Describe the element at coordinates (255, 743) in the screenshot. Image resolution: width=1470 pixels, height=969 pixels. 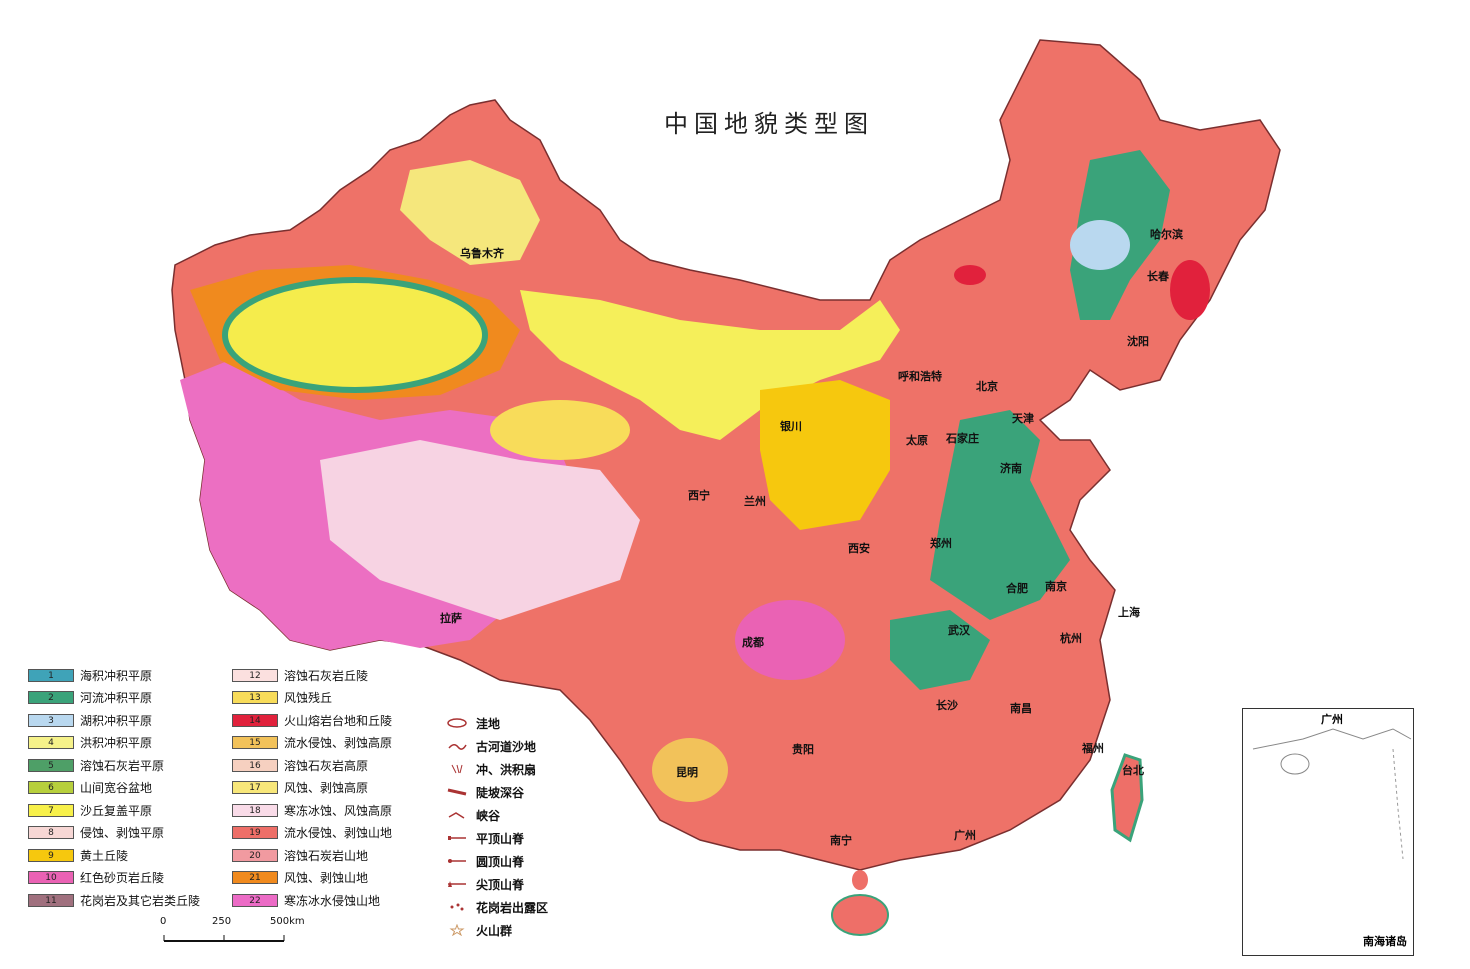
I see `legend-swatch: 15` at that location.